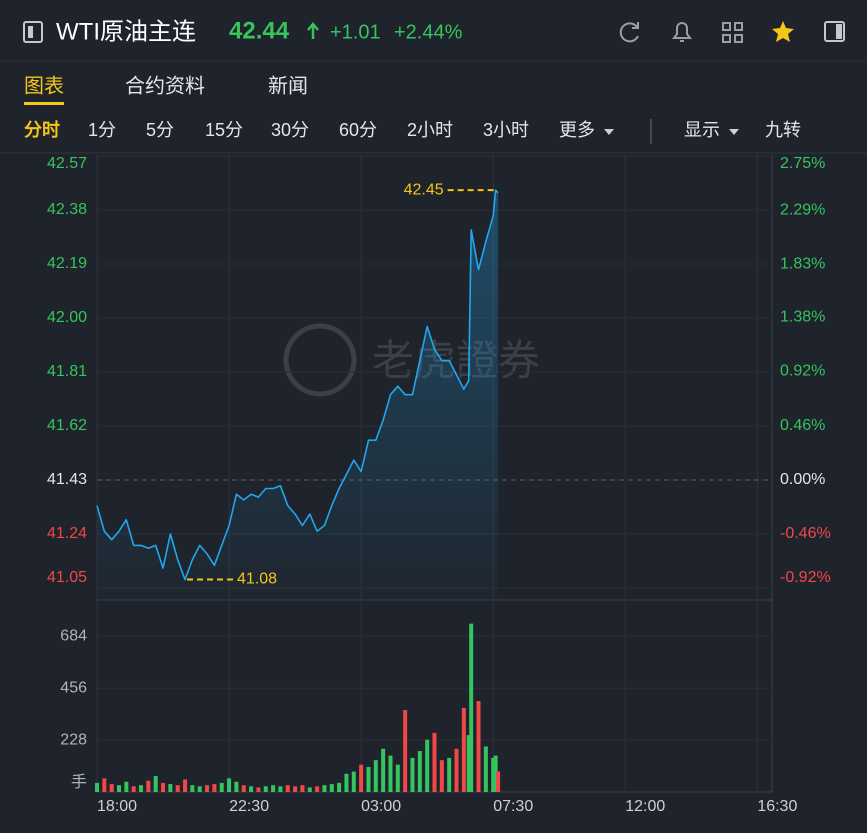  I want to click on y-tick-label: 41.62, so click(67, 425).